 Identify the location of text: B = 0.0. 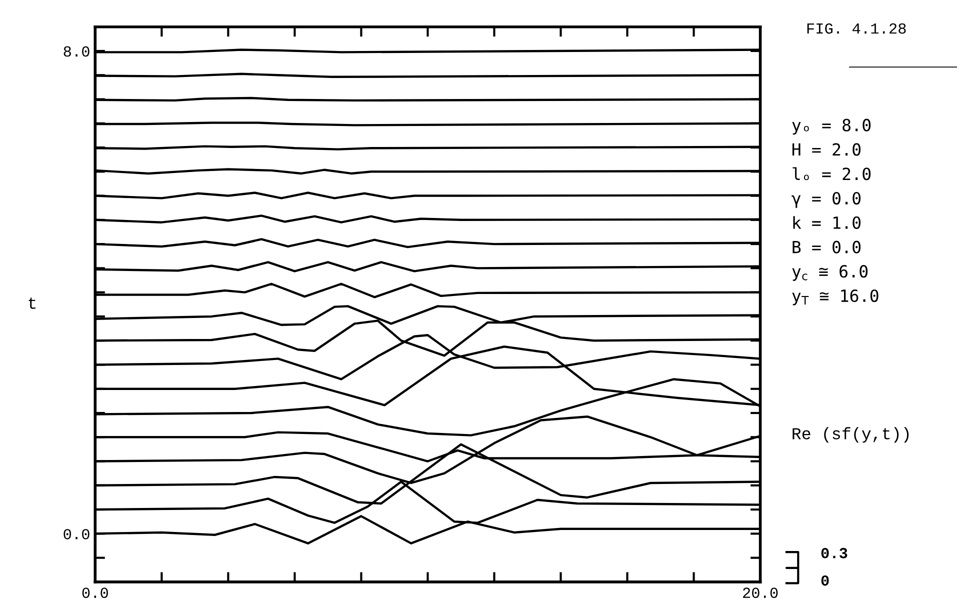
(826, 247).